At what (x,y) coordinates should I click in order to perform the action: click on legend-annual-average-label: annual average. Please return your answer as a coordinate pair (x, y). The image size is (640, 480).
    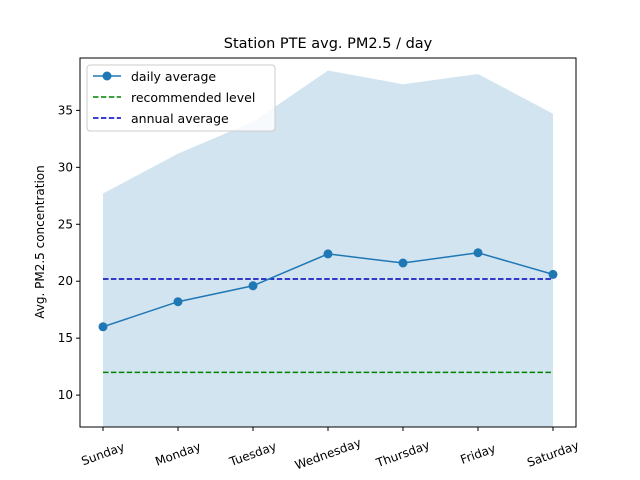
    Looking at the image, I should click on (180, 118).